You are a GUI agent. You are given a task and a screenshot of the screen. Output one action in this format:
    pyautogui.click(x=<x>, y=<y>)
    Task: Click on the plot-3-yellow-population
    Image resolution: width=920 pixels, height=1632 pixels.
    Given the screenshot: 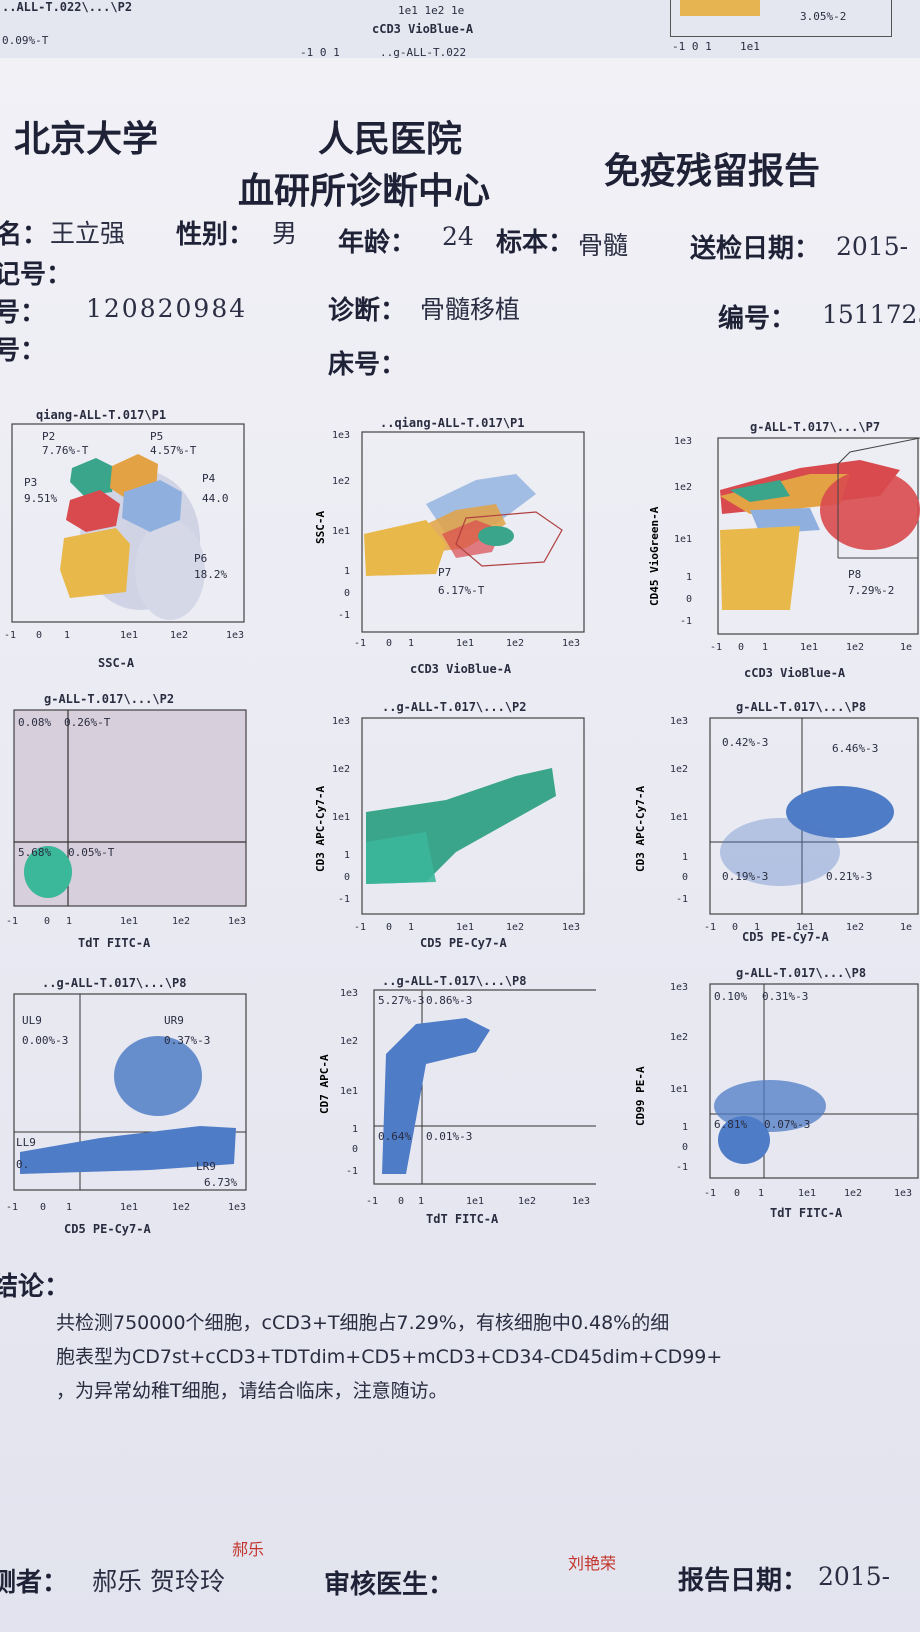 What is the action you would take?
    pyautogui.click(x=760, y=568)
    